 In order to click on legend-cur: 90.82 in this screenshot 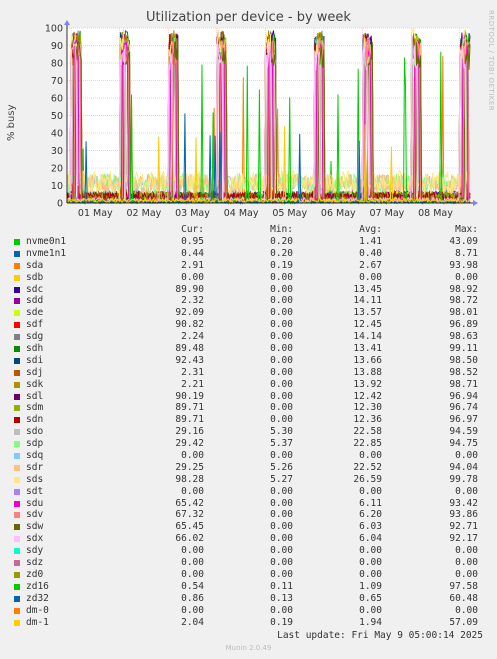, I will do `click(189, 325)`.